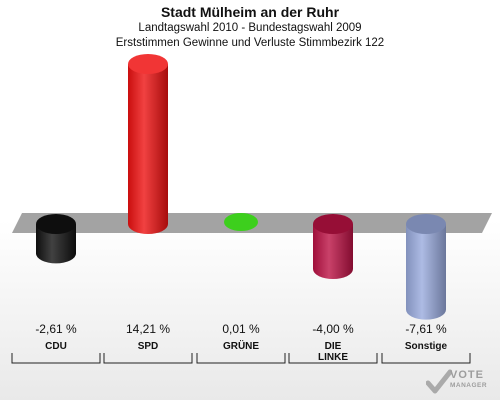  What do you see at coordinates (333, 329) in the screenshot?
I see `value-label: -4,00 %` at bounding box center [333, 329].